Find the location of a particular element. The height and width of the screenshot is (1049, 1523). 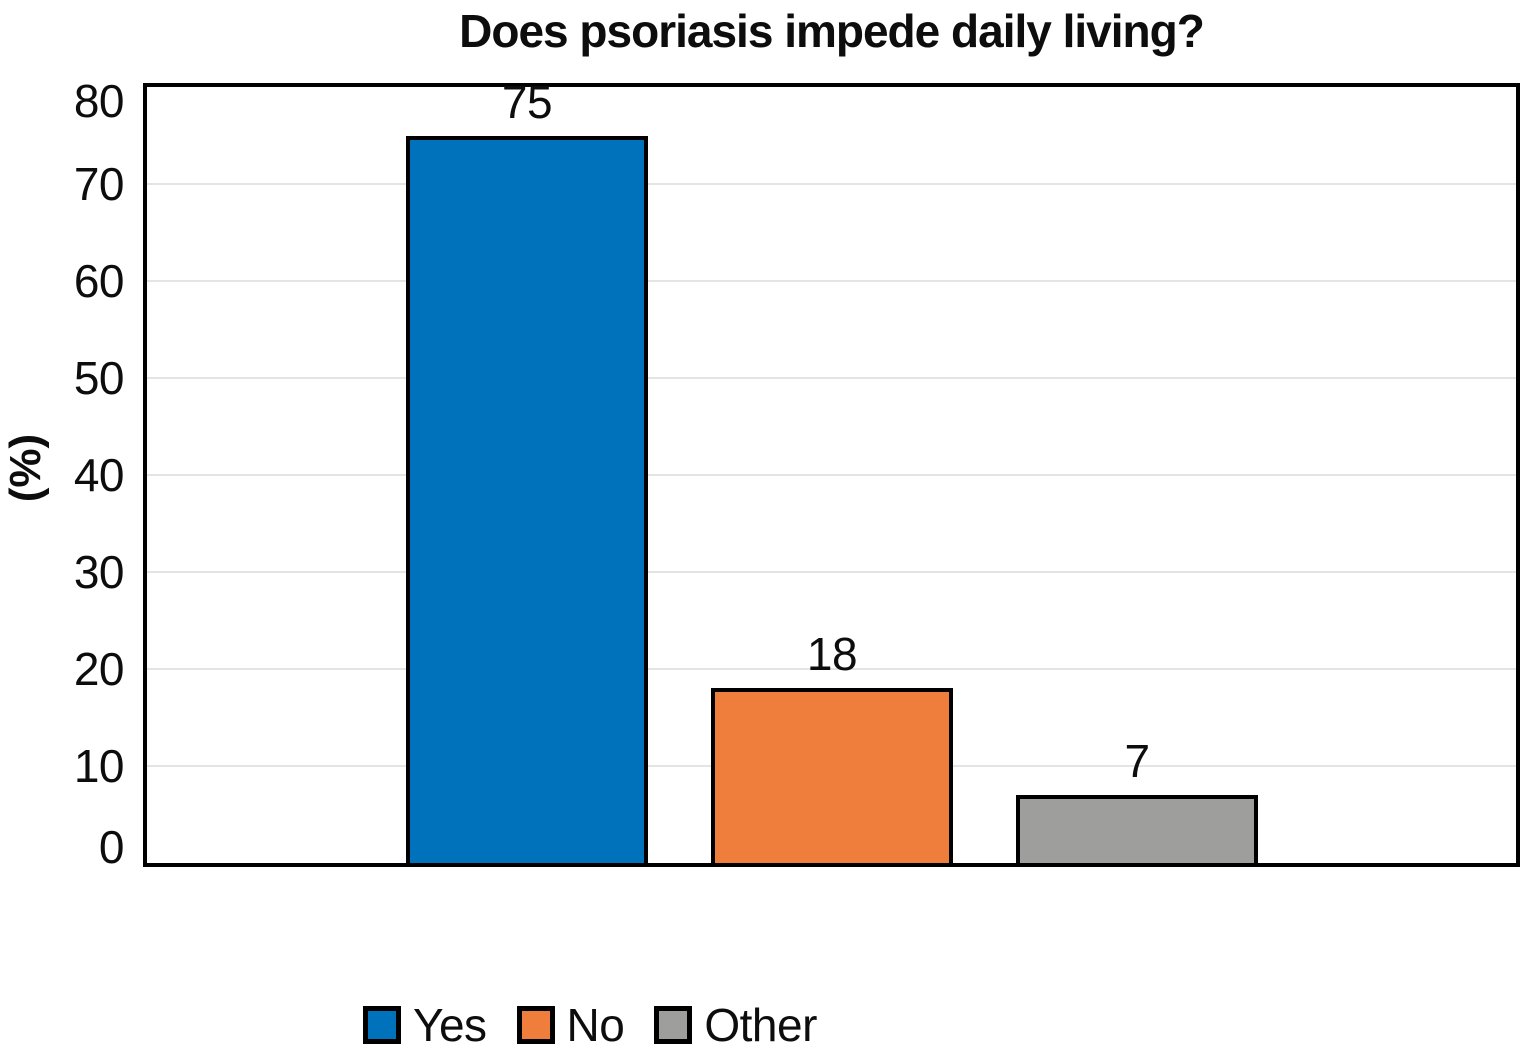

bar-value-label: 7 is located at coordinates (1137, 761).